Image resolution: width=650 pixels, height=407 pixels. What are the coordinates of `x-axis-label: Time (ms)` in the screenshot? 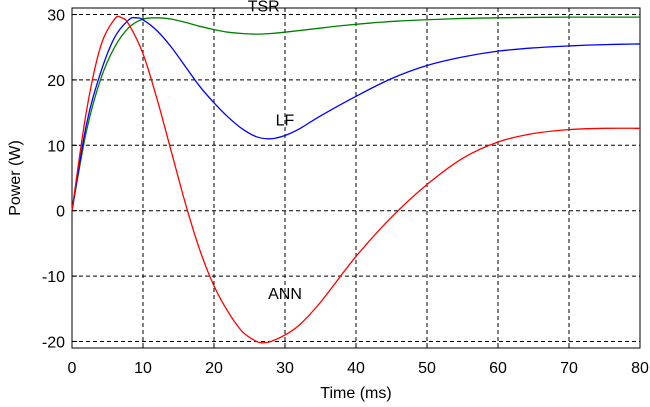 It's located at (355, 393).